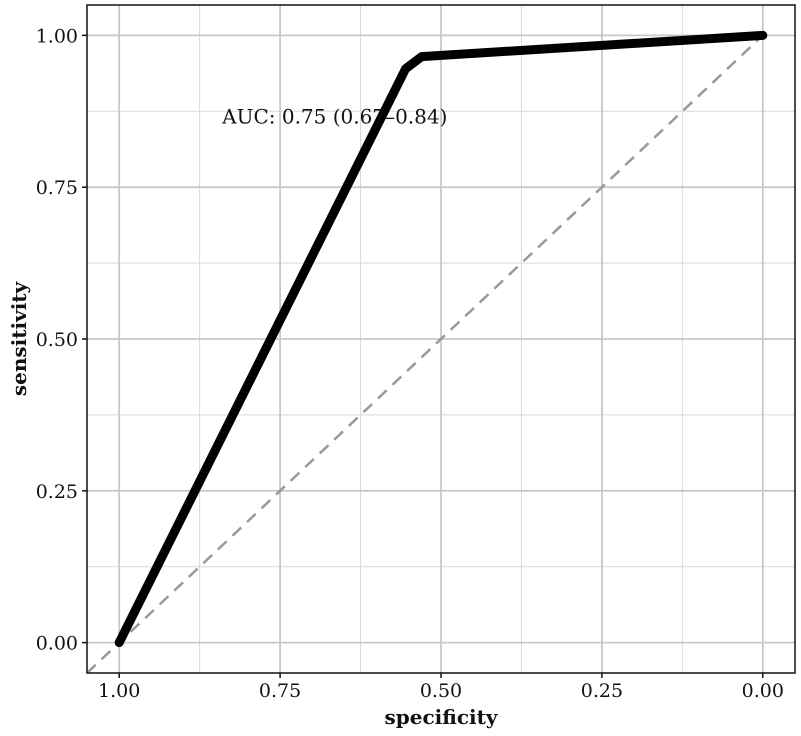  I want to click on x-axis-ticks: 1.00 0.75 0.50 0.25 0.00, so click(441, 687).